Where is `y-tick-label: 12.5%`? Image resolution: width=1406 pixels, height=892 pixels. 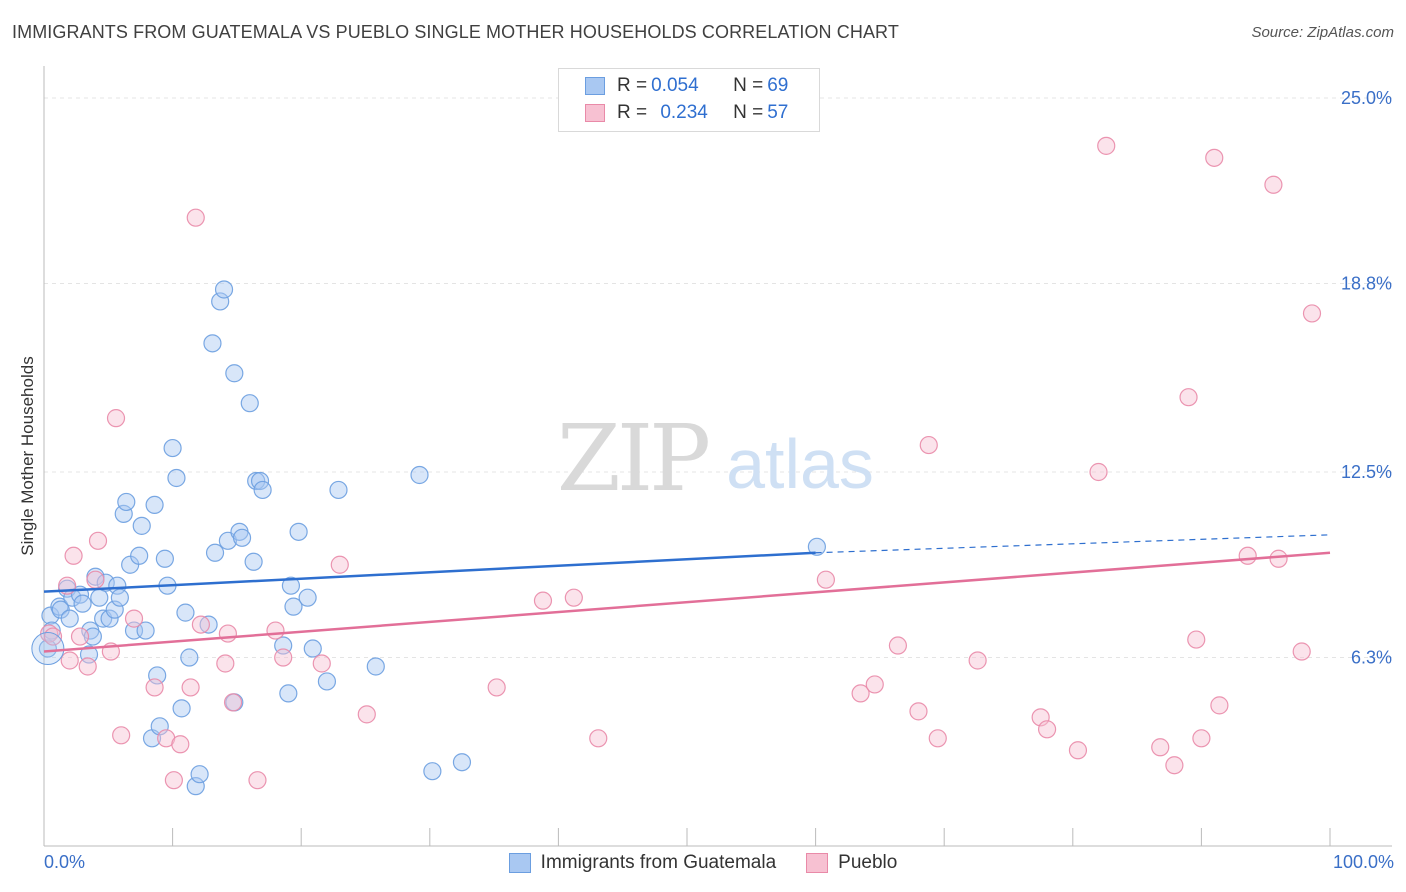
y-tick-label: 12.5% is located at coordinates (1366, 472).